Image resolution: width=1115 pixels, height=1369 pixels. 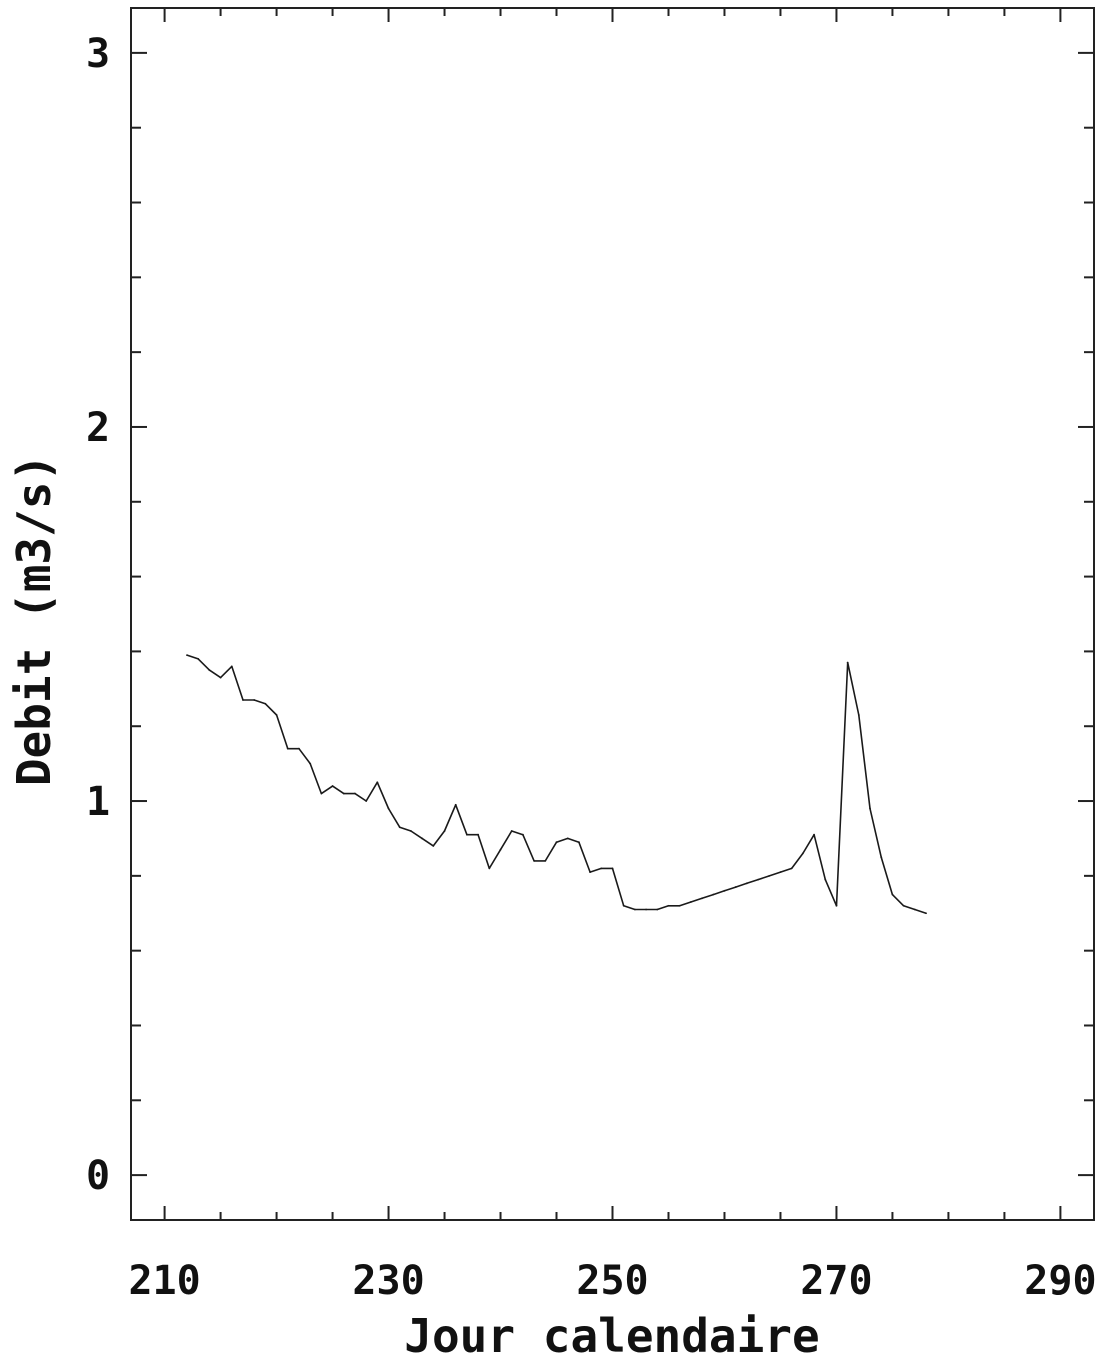 What do you see at coordinates (34, 620) in the screenshot?
I see `y-axis-title: Debit (m3/s)` at bounding box center [34, 620].